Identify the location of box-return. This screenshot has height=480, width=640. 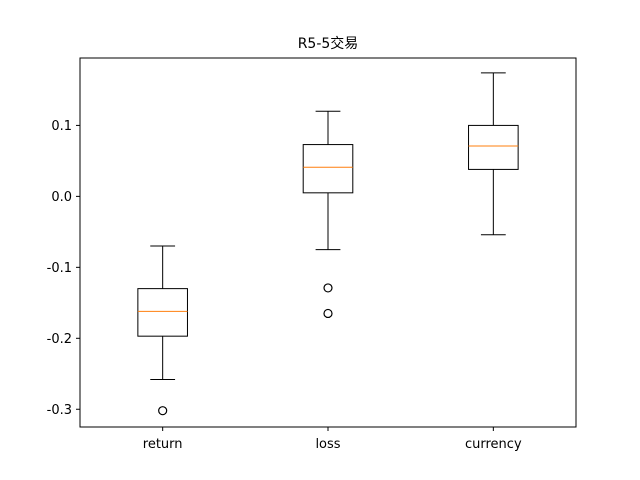
(162, 330).